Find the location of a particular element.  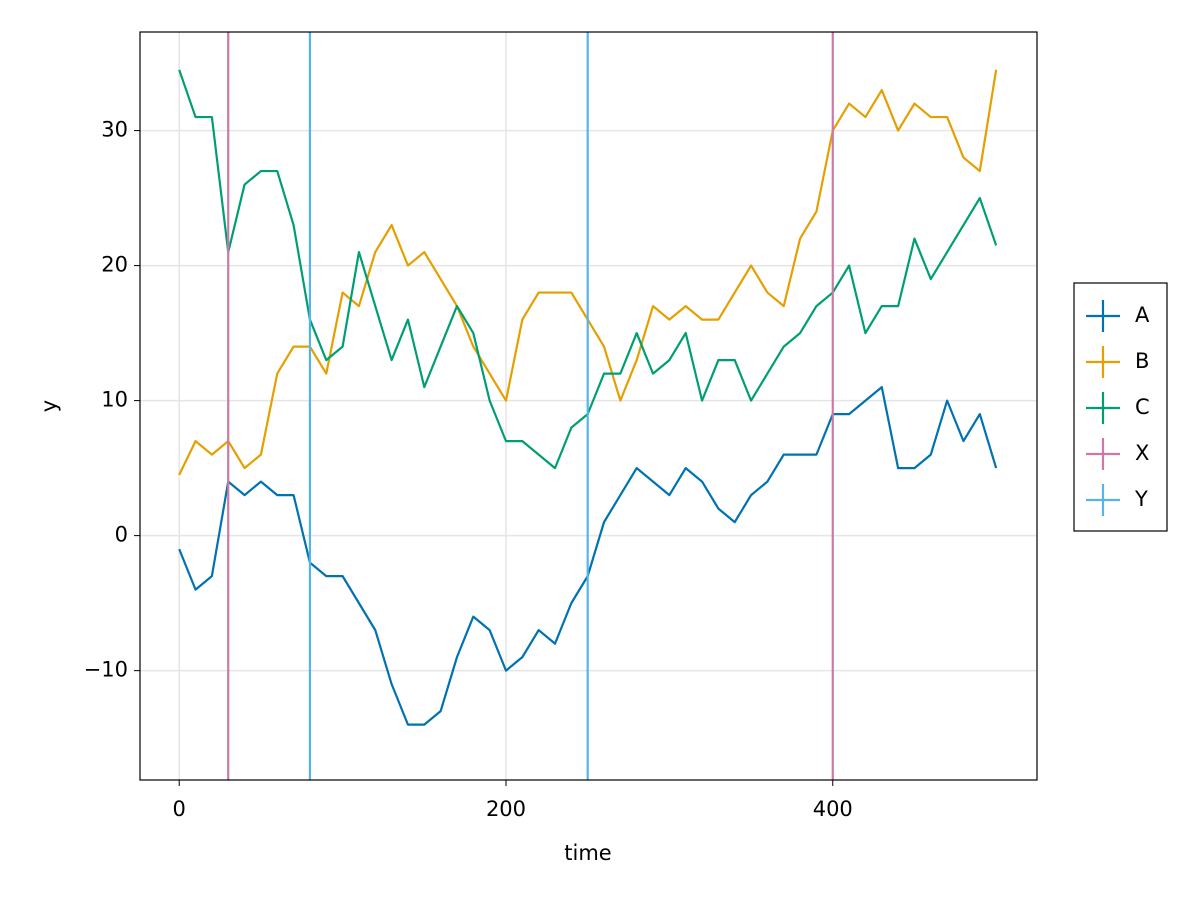

x-tick-label: 200 is located at coordinates (506, 809).